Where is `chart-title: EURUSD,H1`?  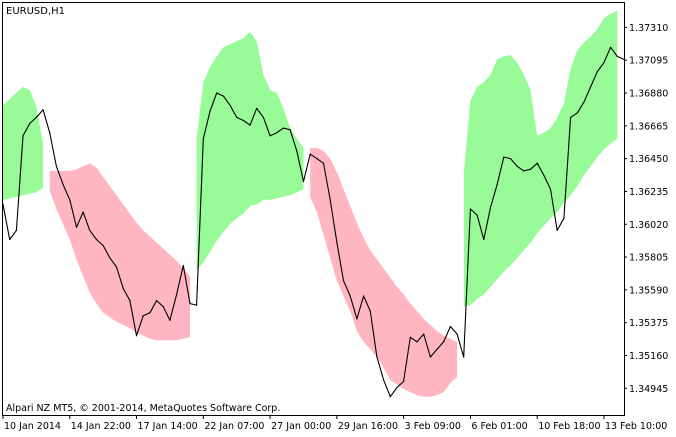
chart-title: EURUSD,H1 is located at coordinates (35, 11).